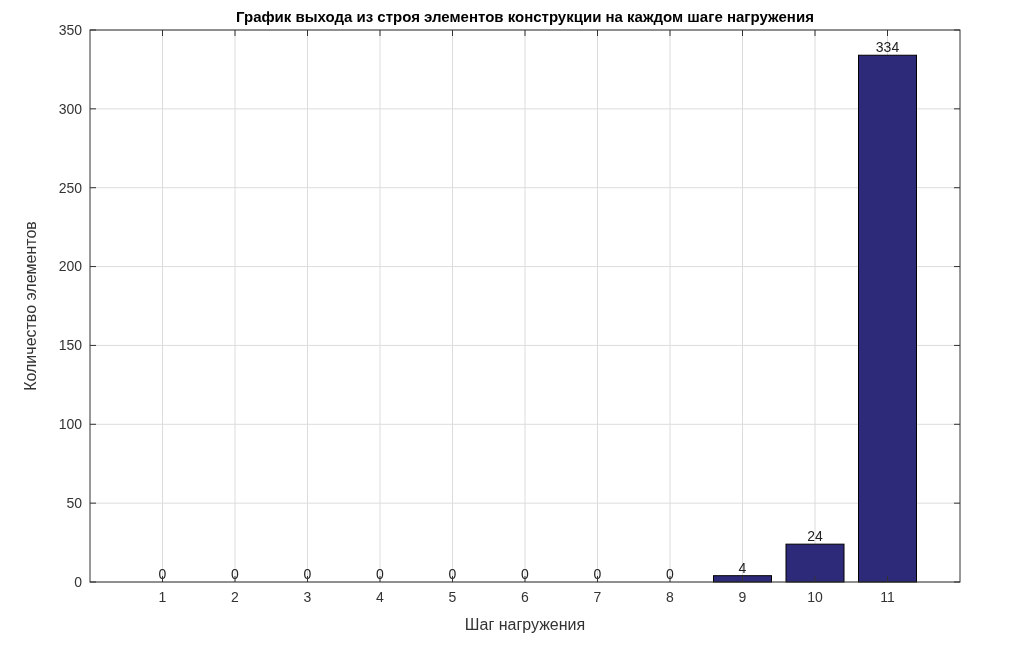  I want to click on x-tick-label: 10, so click(815, 597).